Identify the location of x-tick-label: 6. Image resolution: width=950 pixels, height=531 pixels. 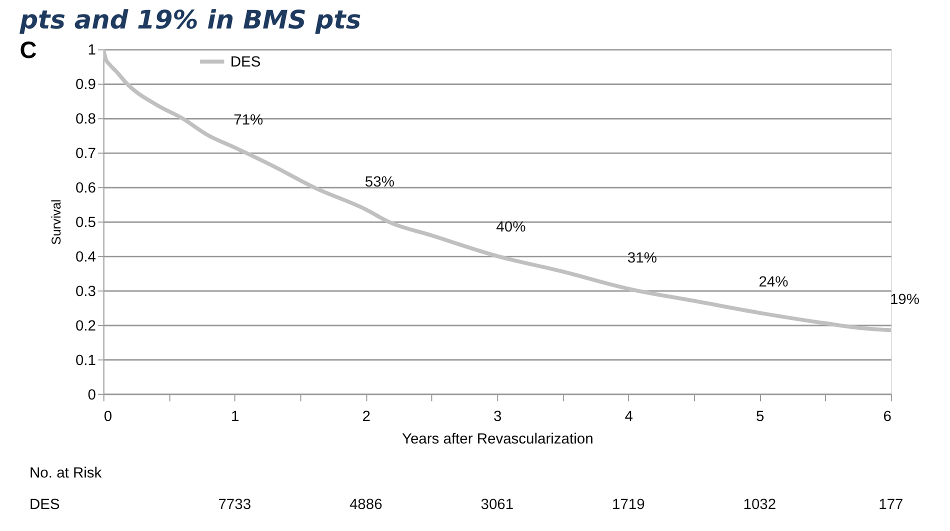
(887, 416).